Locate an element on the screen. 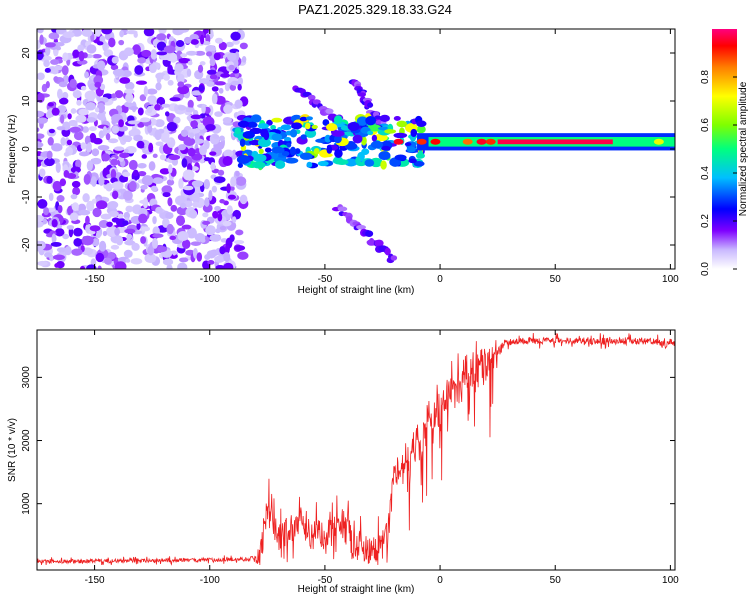 This screenshot has width=750, height=600. snr-y-label: SNR (10 * v/v) is located at coordinates (12, 450).